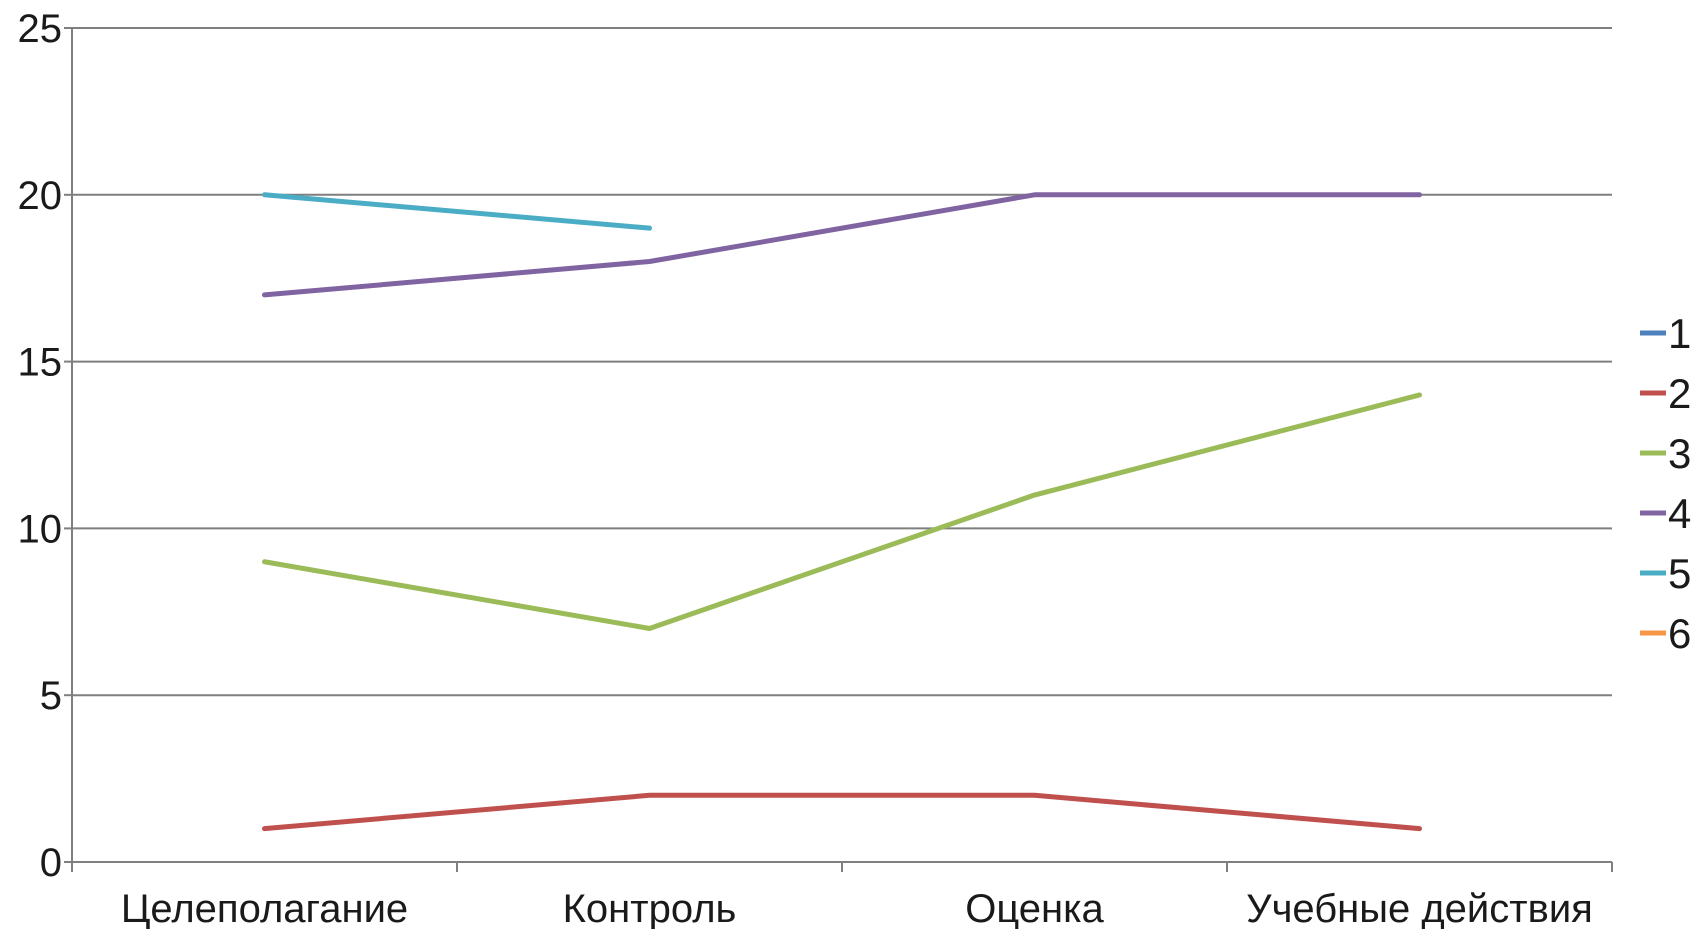 The width and height of the screenshot is (1707, 929). Describe the element at coordinates (1679, 453) in the screenshot. I see `legend-label: 3` at that location.